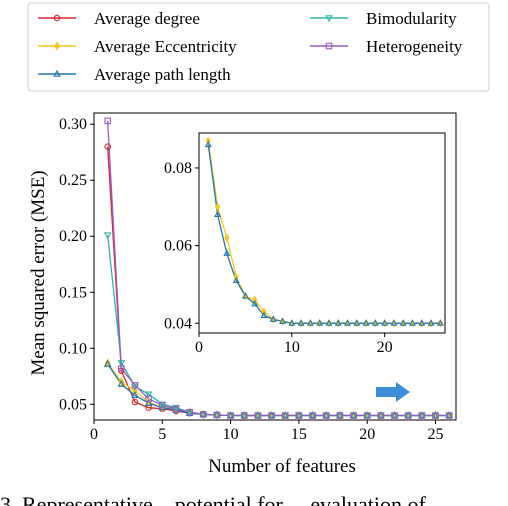 The image size is (508, 506). What do you see at coordinates (162, 434) in the screenshot?
I see `main-x-tick-label: 5` at bounding box center [162, 434].